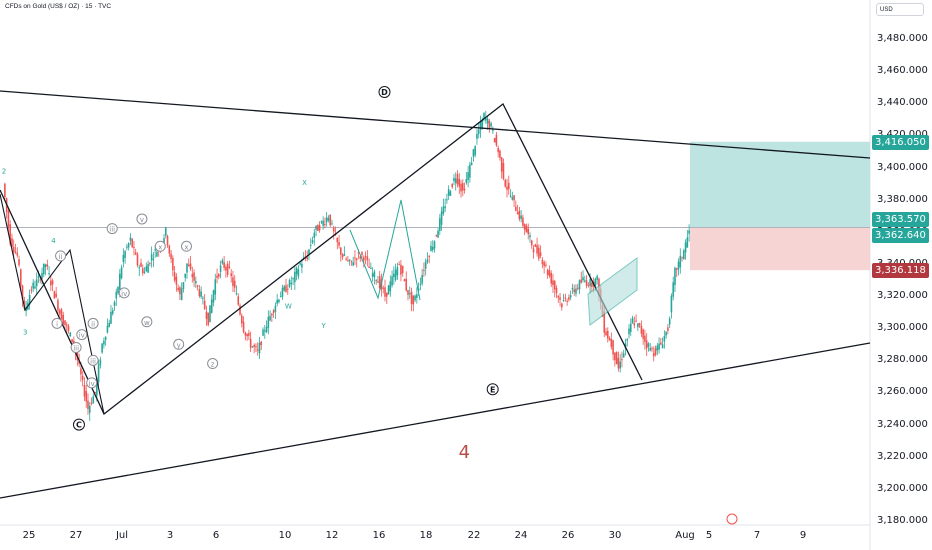  Describe the element at coordinates (435, 124) in the screenshot. I see `upper-trendline` at that location.